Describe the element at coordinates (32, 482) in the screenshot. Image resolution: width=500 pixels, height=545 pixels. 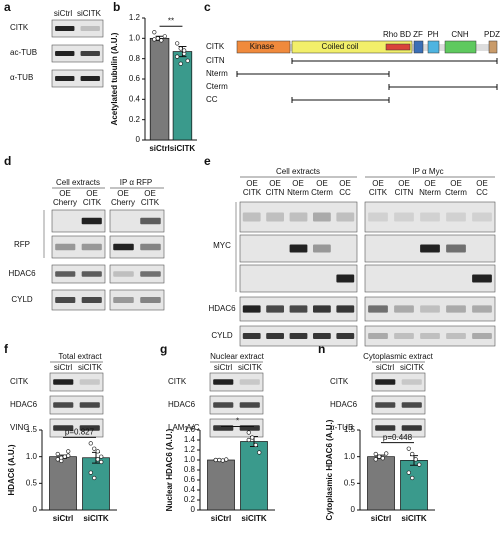
I see `y-tick-label: 0.5` at that location.